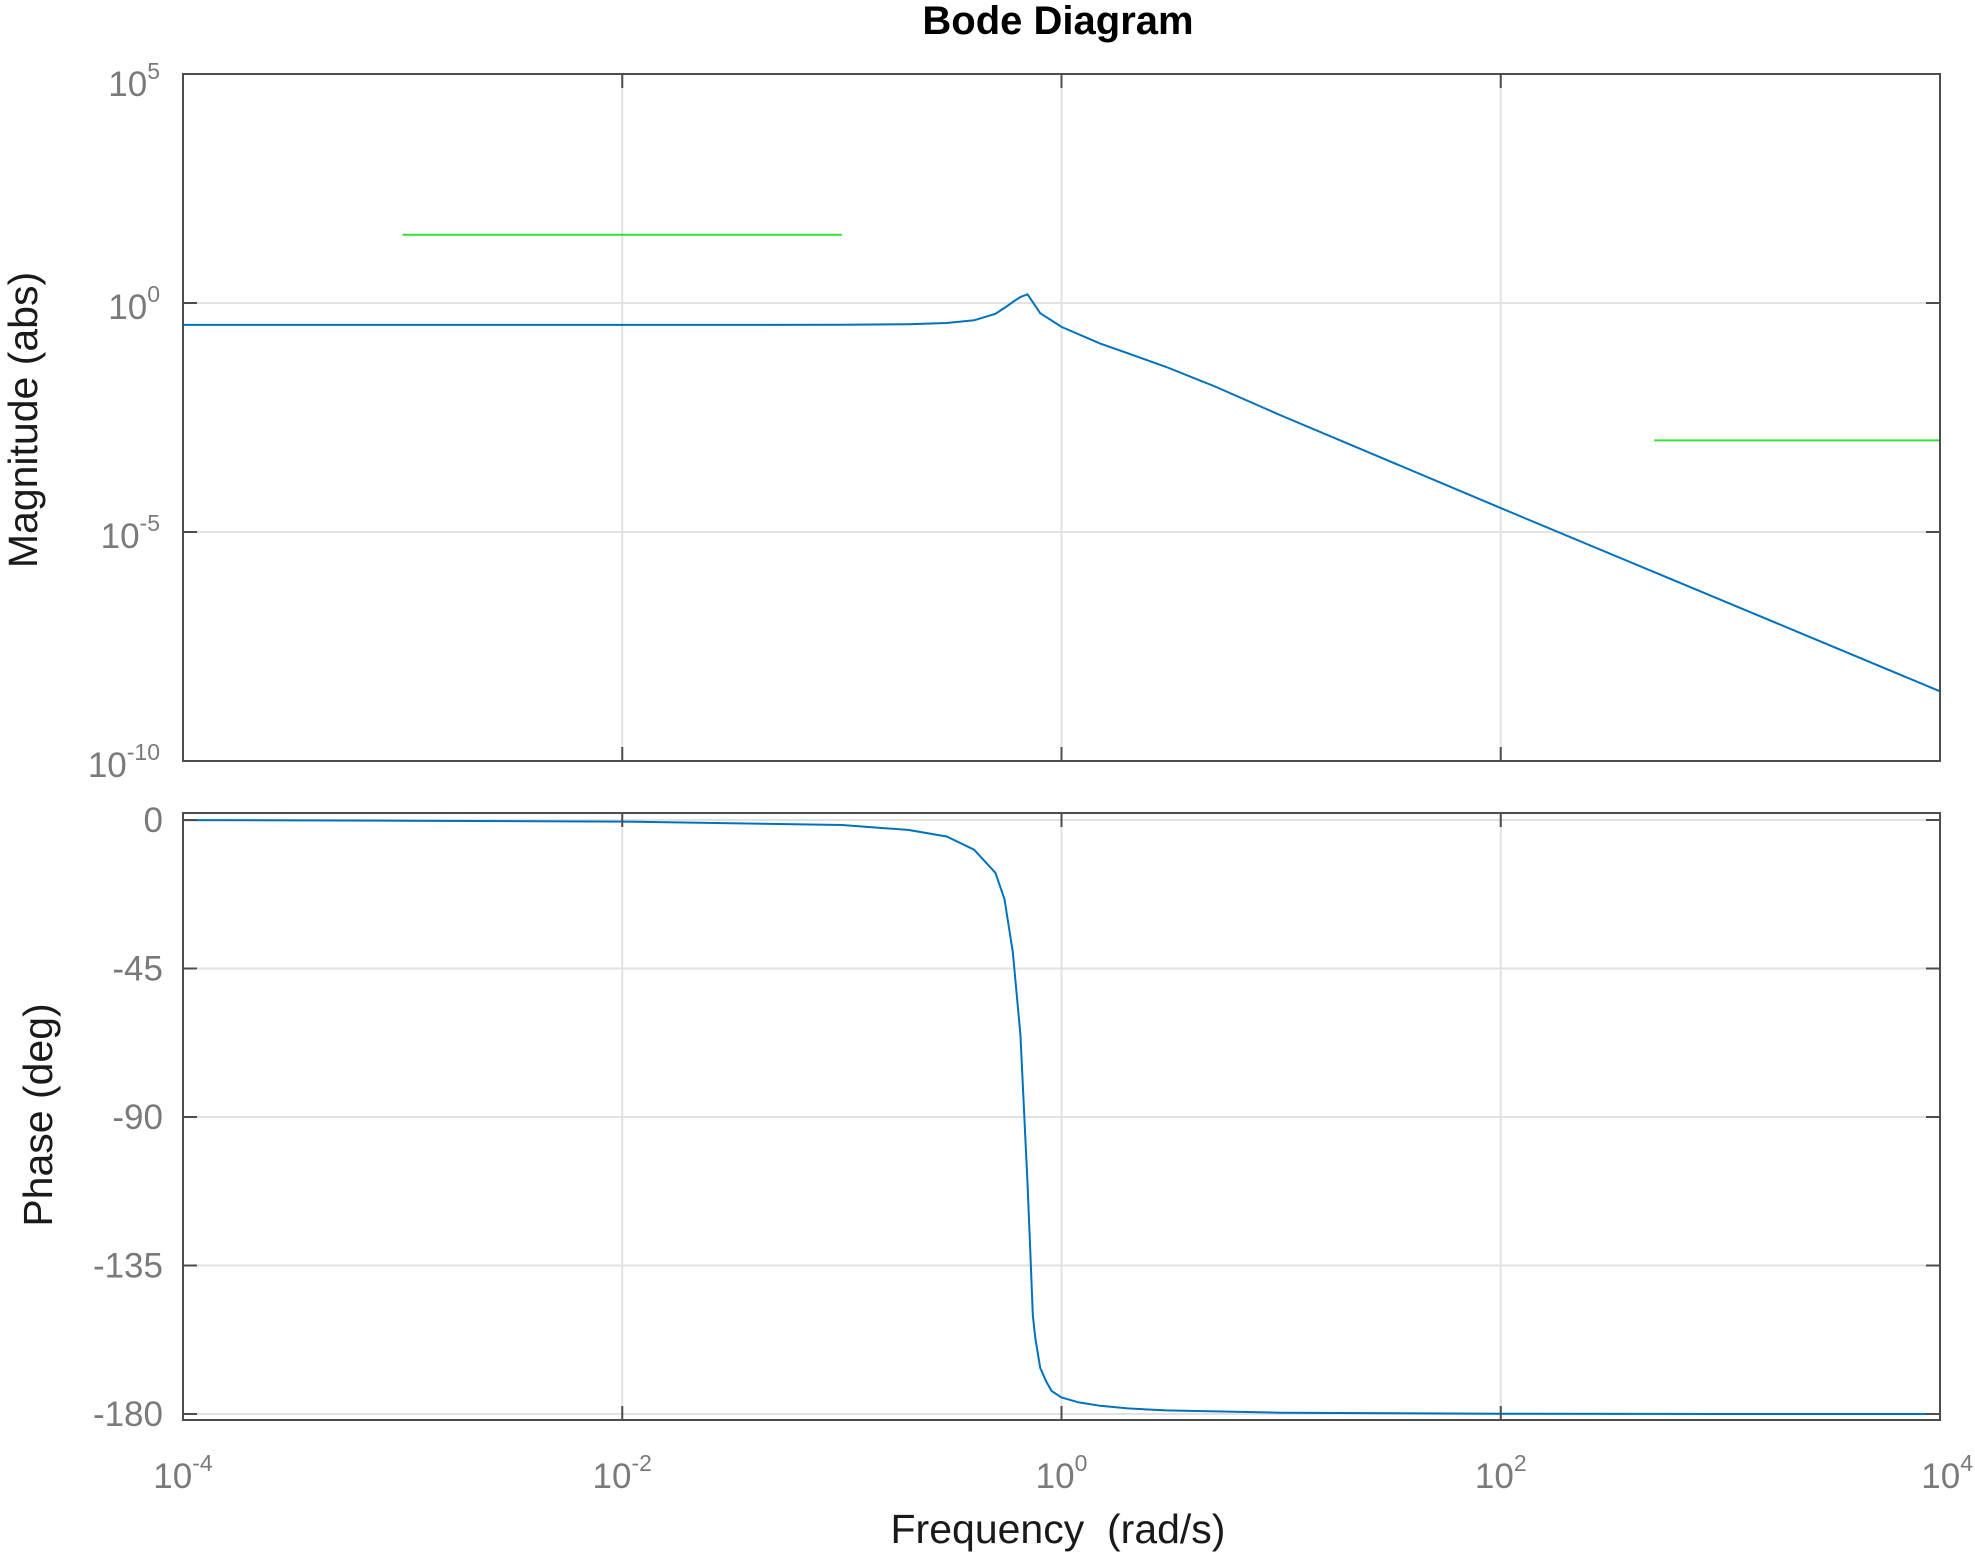  Describe the element at coordinates (38, 1114) in the screenshot. I see `phase-y-axis-label: Phase (deg)` at that location.